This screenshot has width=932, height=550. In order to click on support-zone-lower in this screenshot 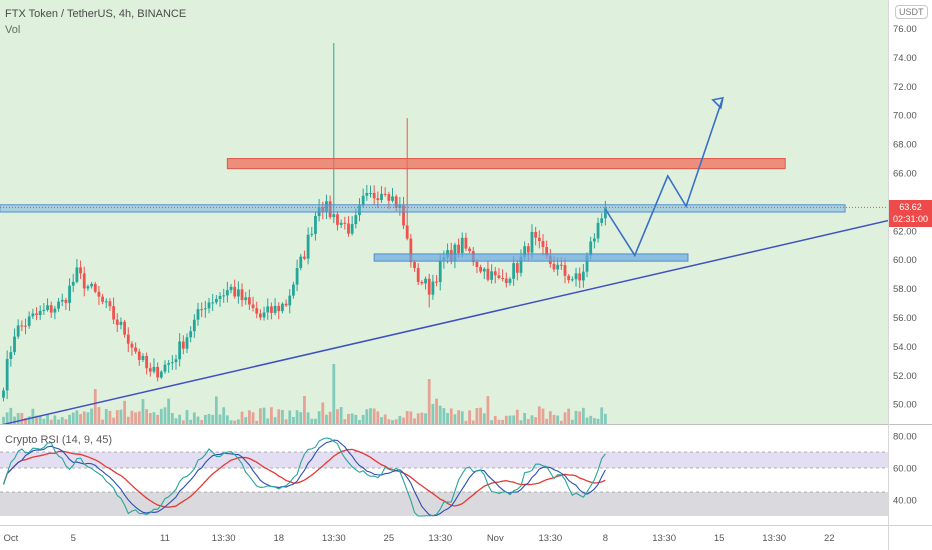, I will do `click(531, 257)`.